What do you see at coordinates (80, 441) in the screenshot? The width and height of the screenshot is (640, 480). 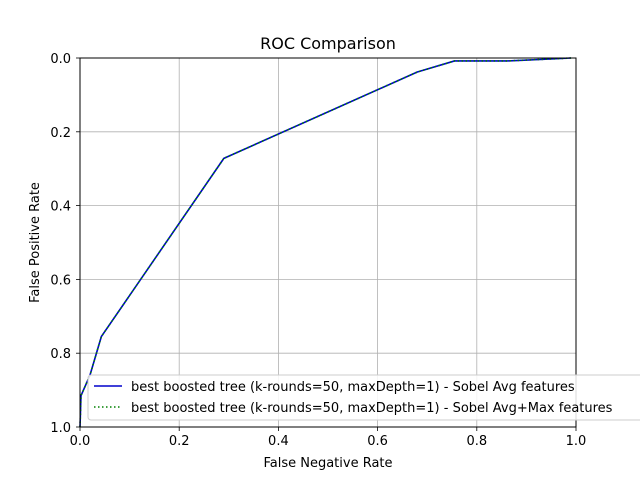 I see `x-tick-label: 0.0` at bounding box center [80, 441].